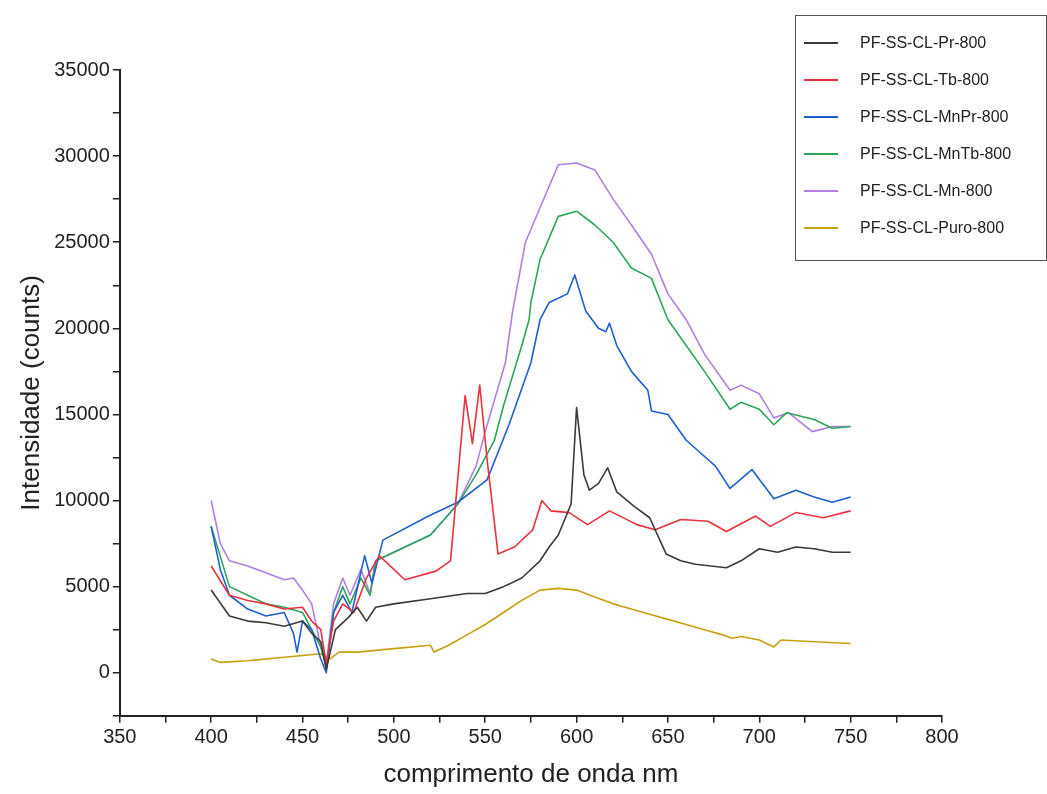 This screenshot has height=794, width=1047. I want to click on y-tick-label: 10000, so click(82, 499).